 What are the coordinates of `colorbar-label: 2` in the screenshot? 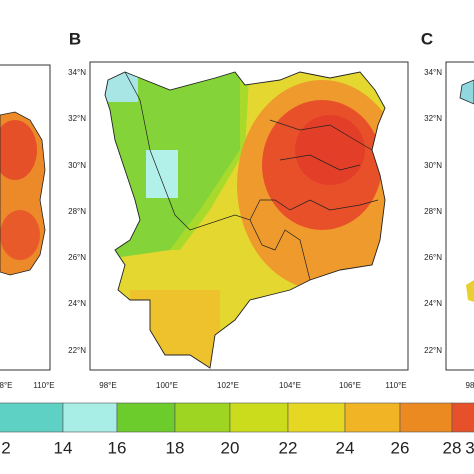 It's located at (5, 447).